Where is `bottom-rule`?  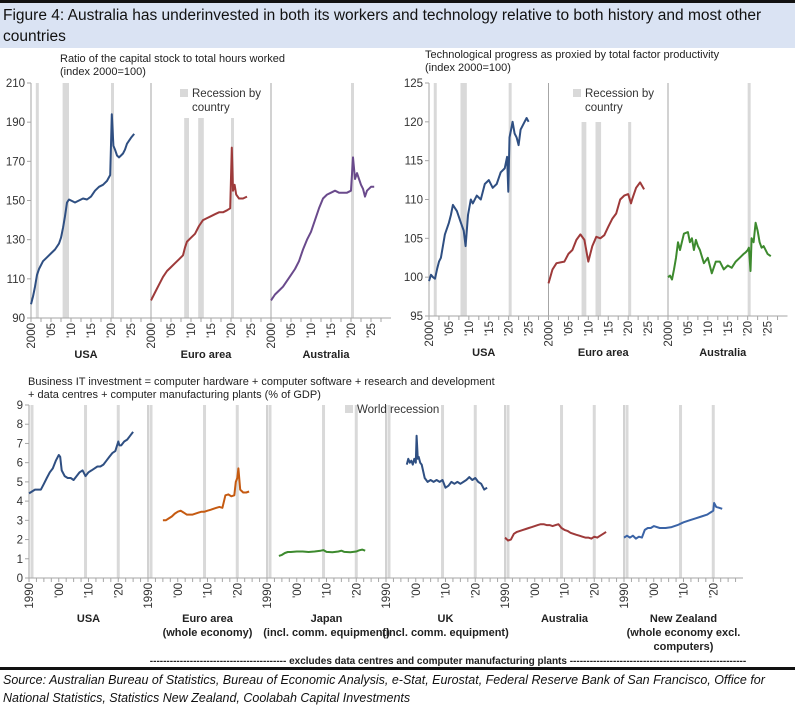
bottom-rule is located at coordinates (397, 668).